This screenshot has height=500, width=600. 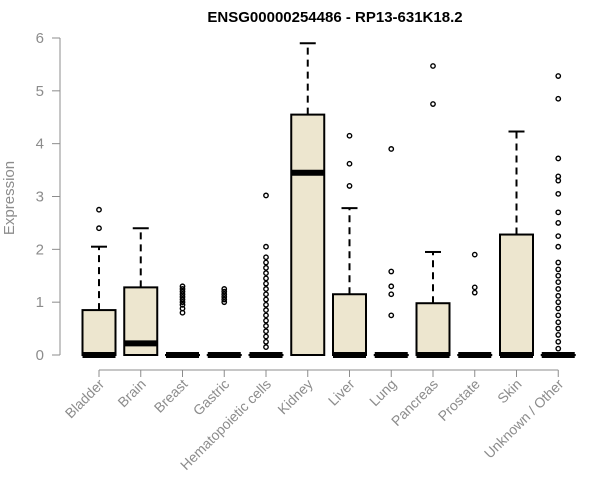 What do you see at coordinates (516, 244) in the screenshot?
I see `box-skin` at bounding box center [516, 244].